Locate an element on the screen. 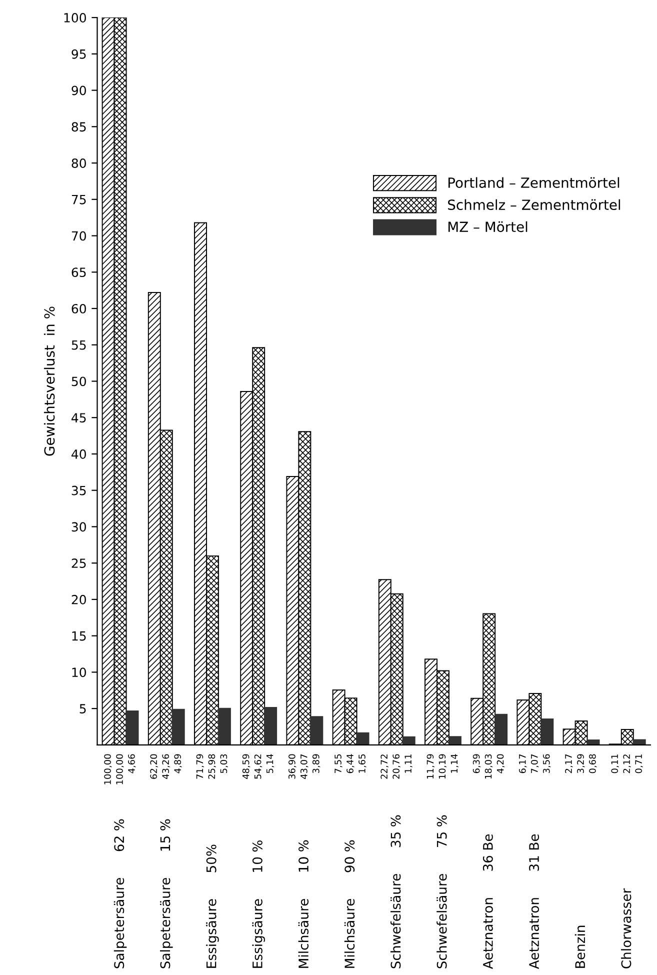  data-label: 43,26 is located at coordinates (166, 767).